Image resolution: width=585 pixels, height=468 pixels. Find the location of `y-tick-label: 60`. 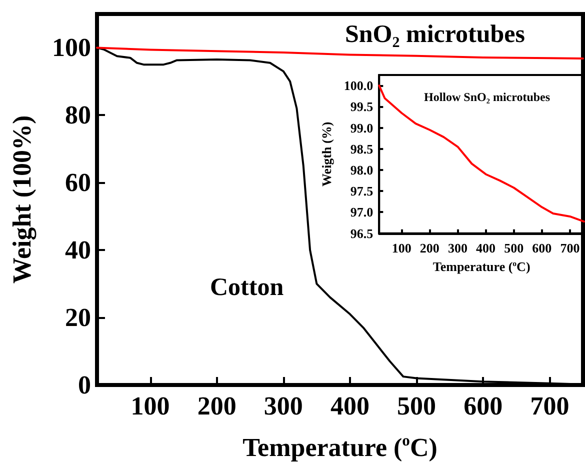

y-tick-label: 60 is located at coordinates (78, 183).